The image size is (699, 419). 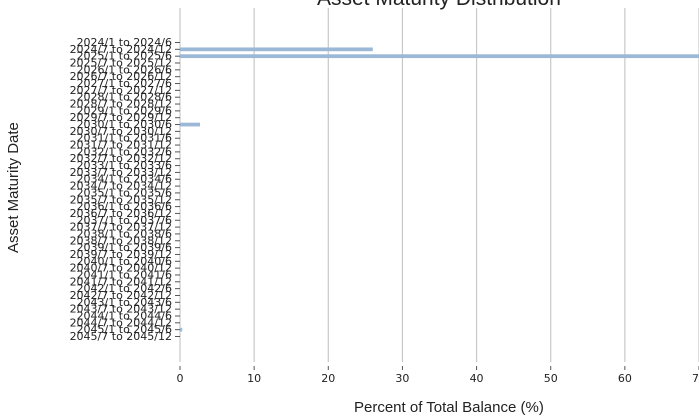 What do you see at coordinates (13, 187) in the screenshot?
I see `y-axis-label: Asset Maturity Date` at bounding box center [13, 187].